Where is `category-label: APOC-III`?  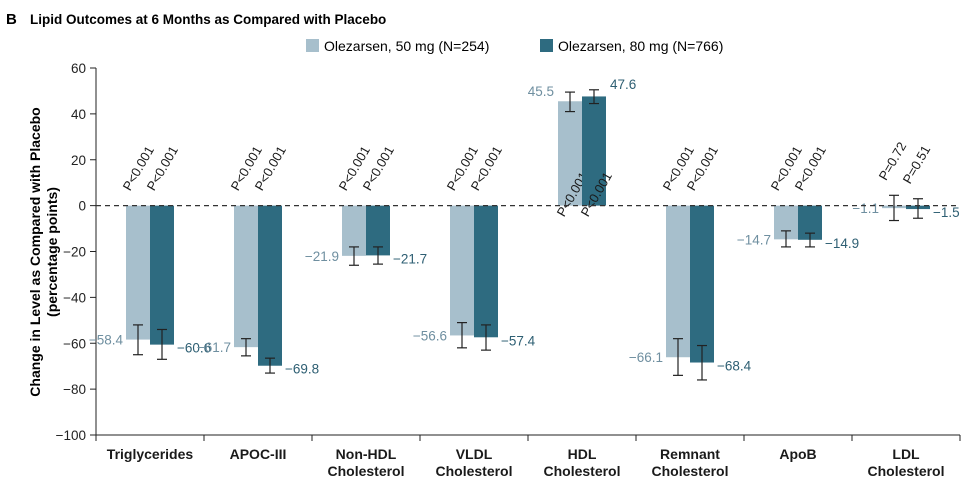
category-label: APOC-III is located at coordinates (258, 454).